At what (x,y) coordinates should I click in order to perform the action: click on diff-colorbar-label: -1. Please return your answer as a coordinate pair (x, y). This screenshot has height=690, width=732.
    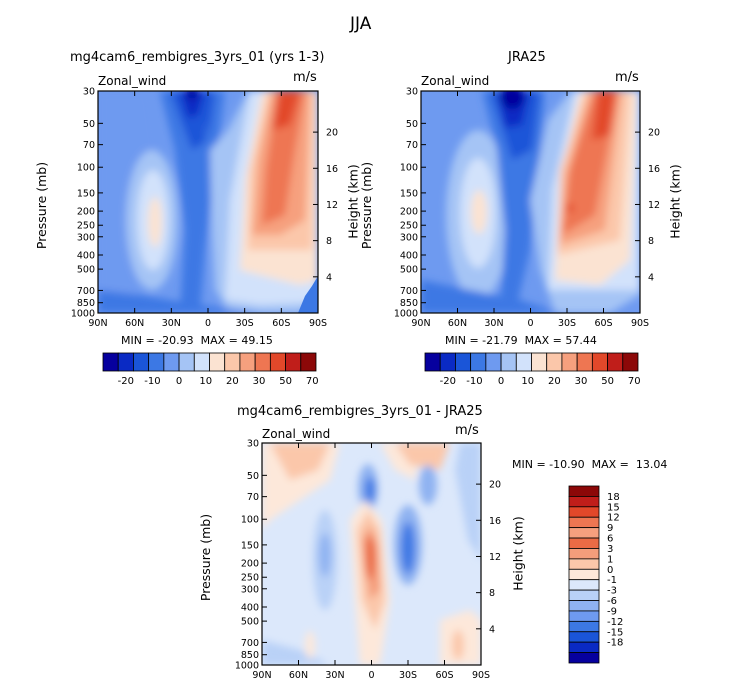
    Looking at the image, I should click on (612, 580).